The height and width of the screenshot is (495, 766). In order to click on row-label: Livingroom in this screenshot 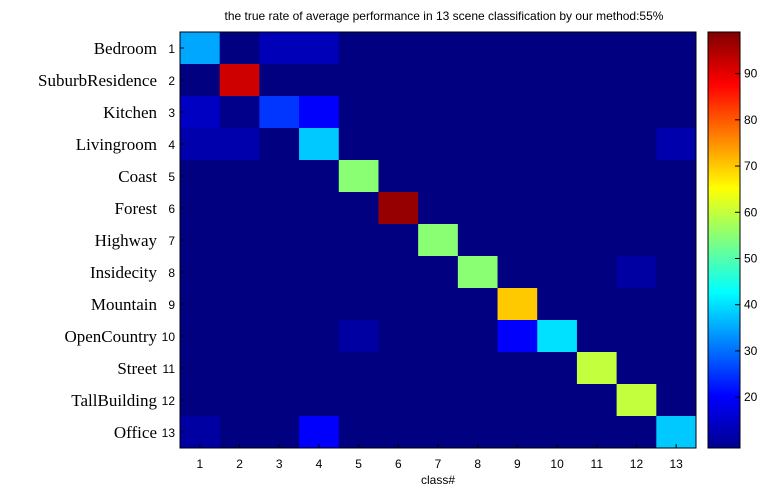, I will do `click(116, 144)`.